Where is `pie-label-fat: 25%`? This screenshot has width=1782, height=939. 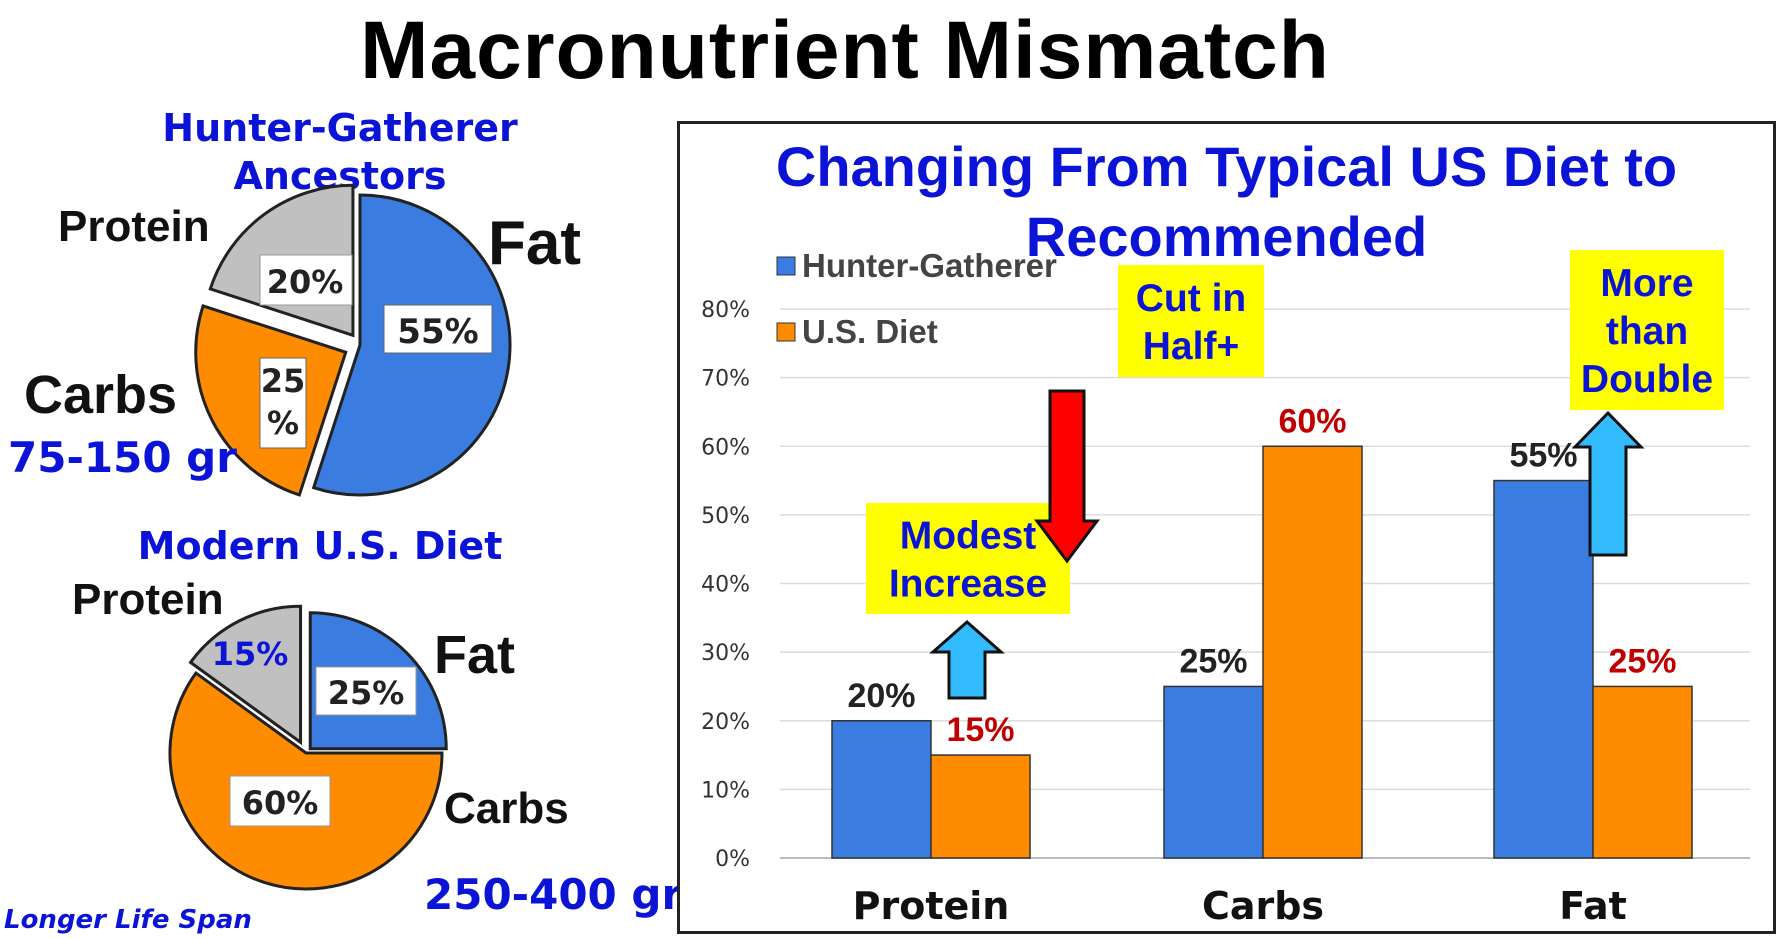 pie-label-fat: 25% is located at coordinates (366, 693).